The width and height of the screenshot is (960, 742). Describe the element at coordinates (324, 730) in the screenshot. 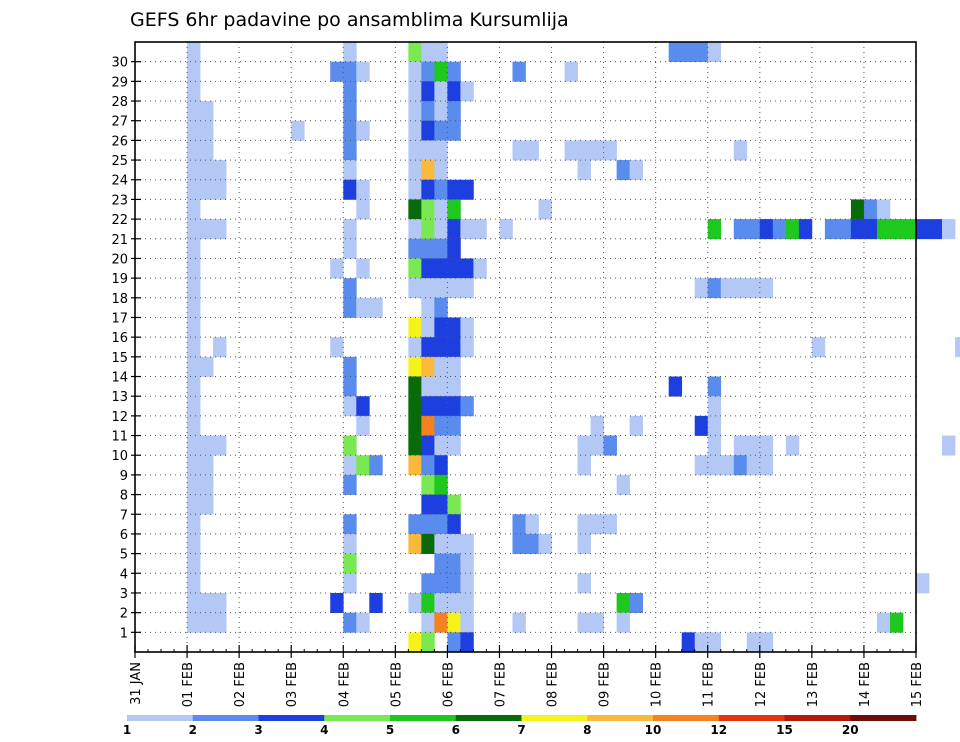

I see `colorbar-label: 4` at that location.